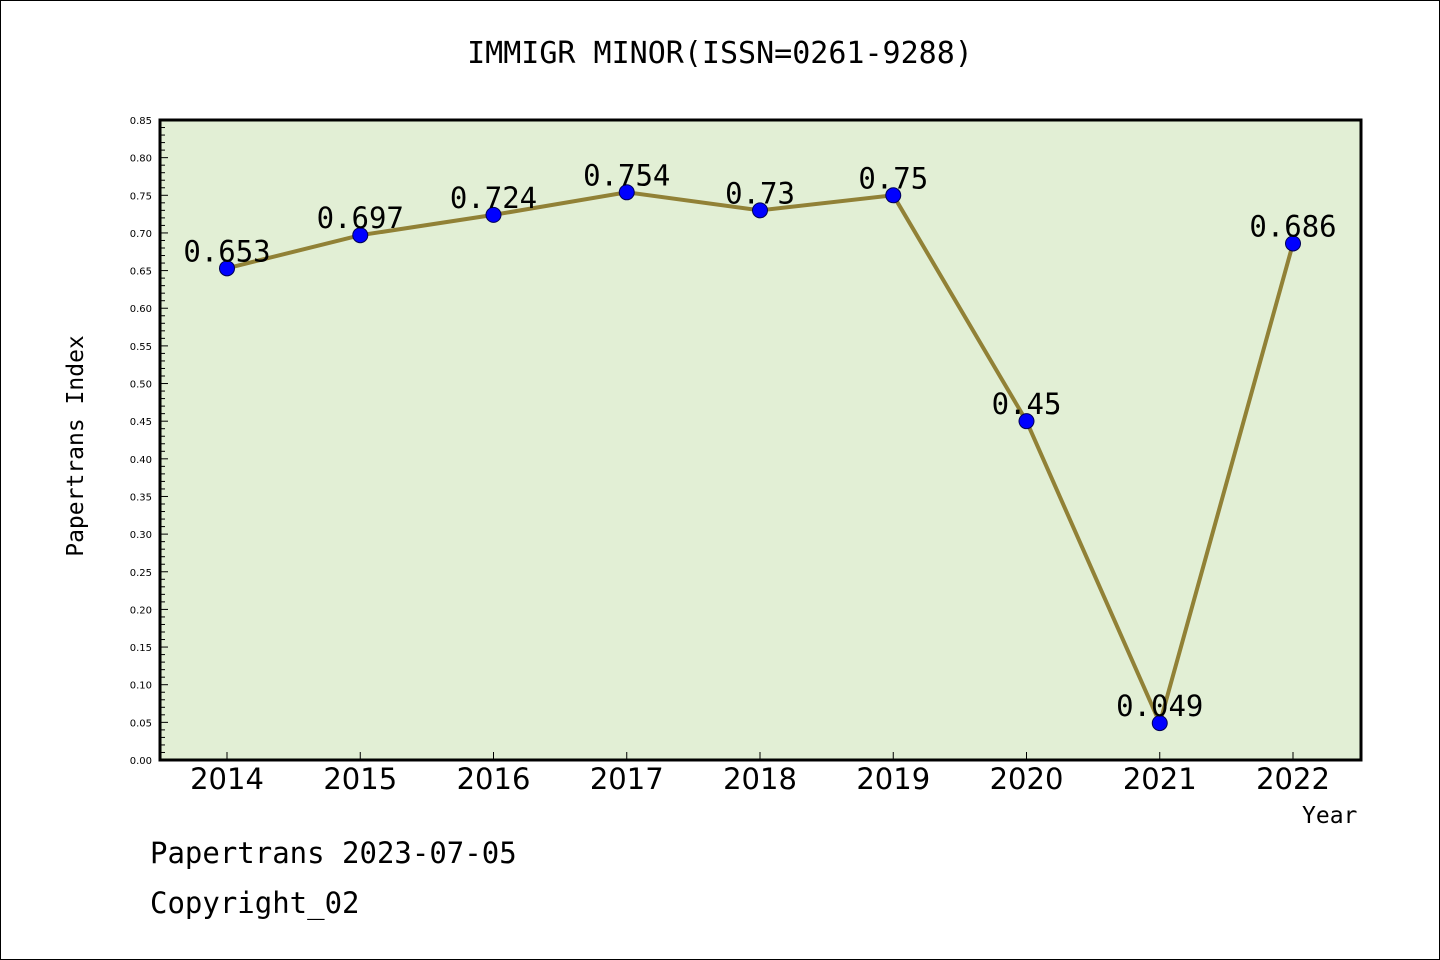 The image size is (1440, 960). Describe the element at coordinates (360, 779) in the screenshot. I see `x-tick-label: 2015` at that location.